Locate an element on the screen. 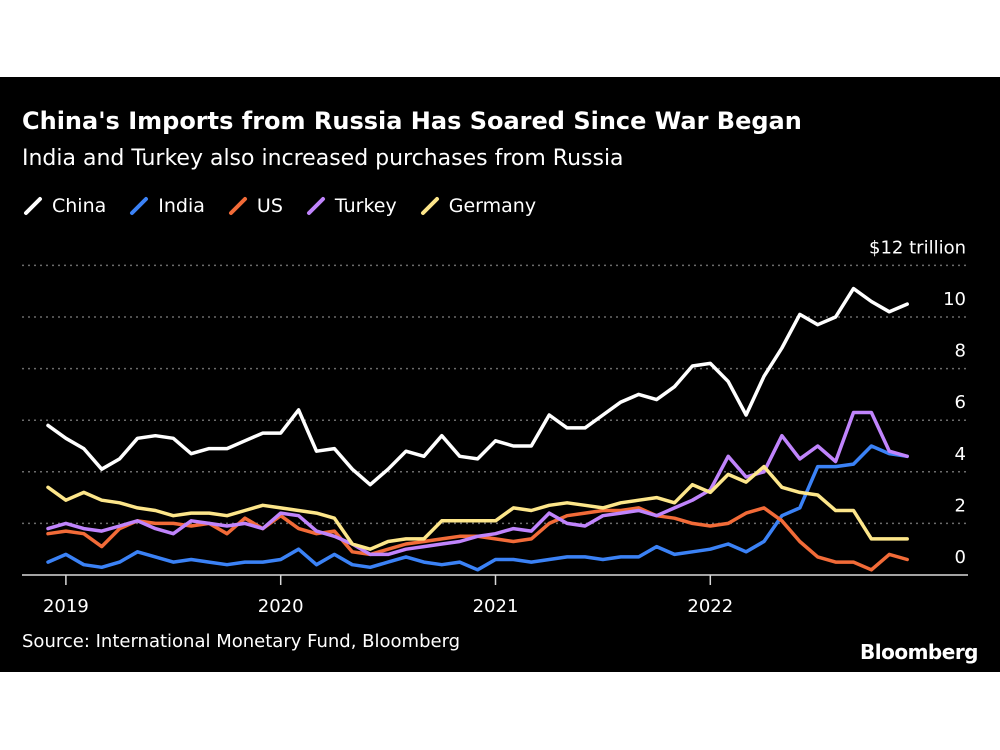 The height and width of the screenshot is (750, 1000). y-tick-label: 8 is located at coordinates (960, 351).